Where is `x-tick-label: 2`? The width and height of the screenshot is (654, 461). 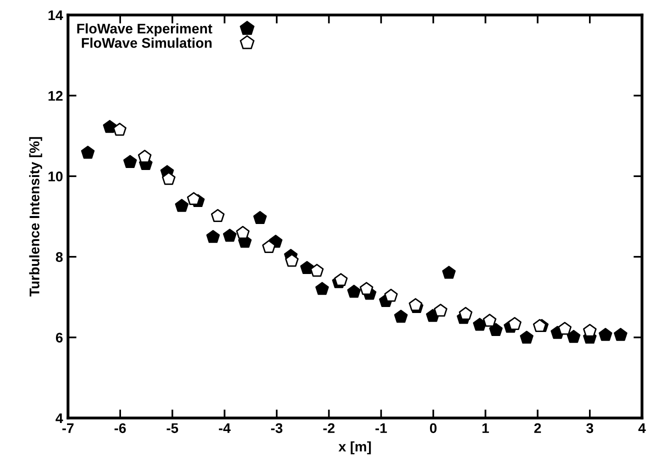
x-tick-label: 2 is located at coordinates (537, 428).